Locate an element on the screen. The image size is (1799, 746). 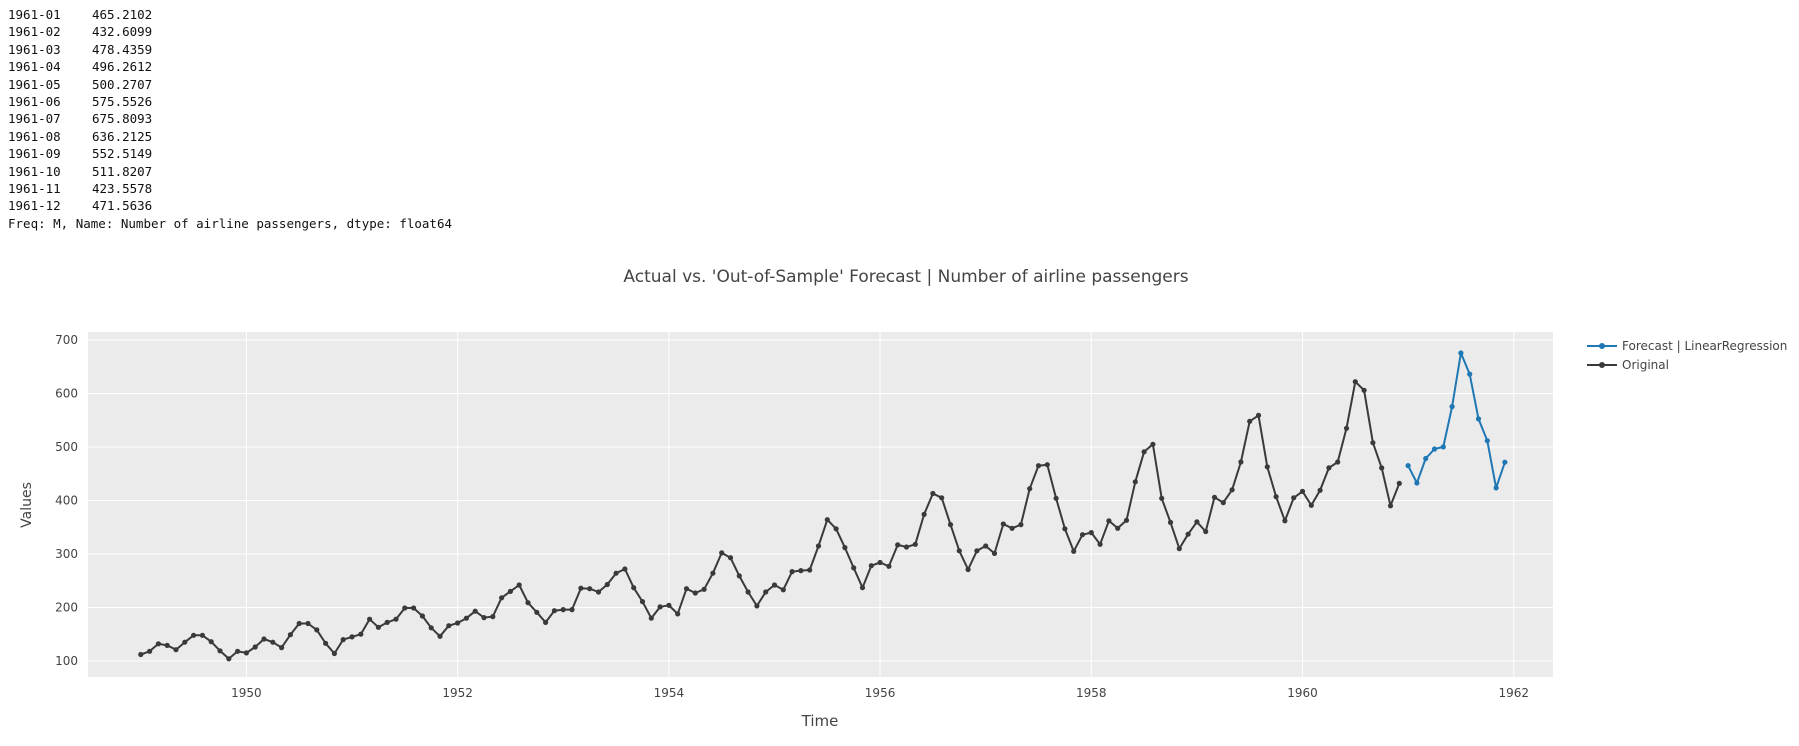
x-axis-label: Time is located at coordinates (820, 721).